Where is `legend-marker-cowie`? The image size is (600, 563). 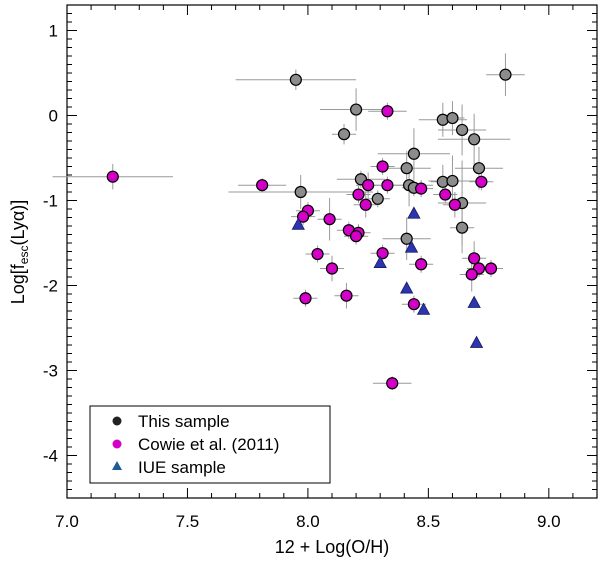
legend-marker-cowie is located at coordinates (117, 444).